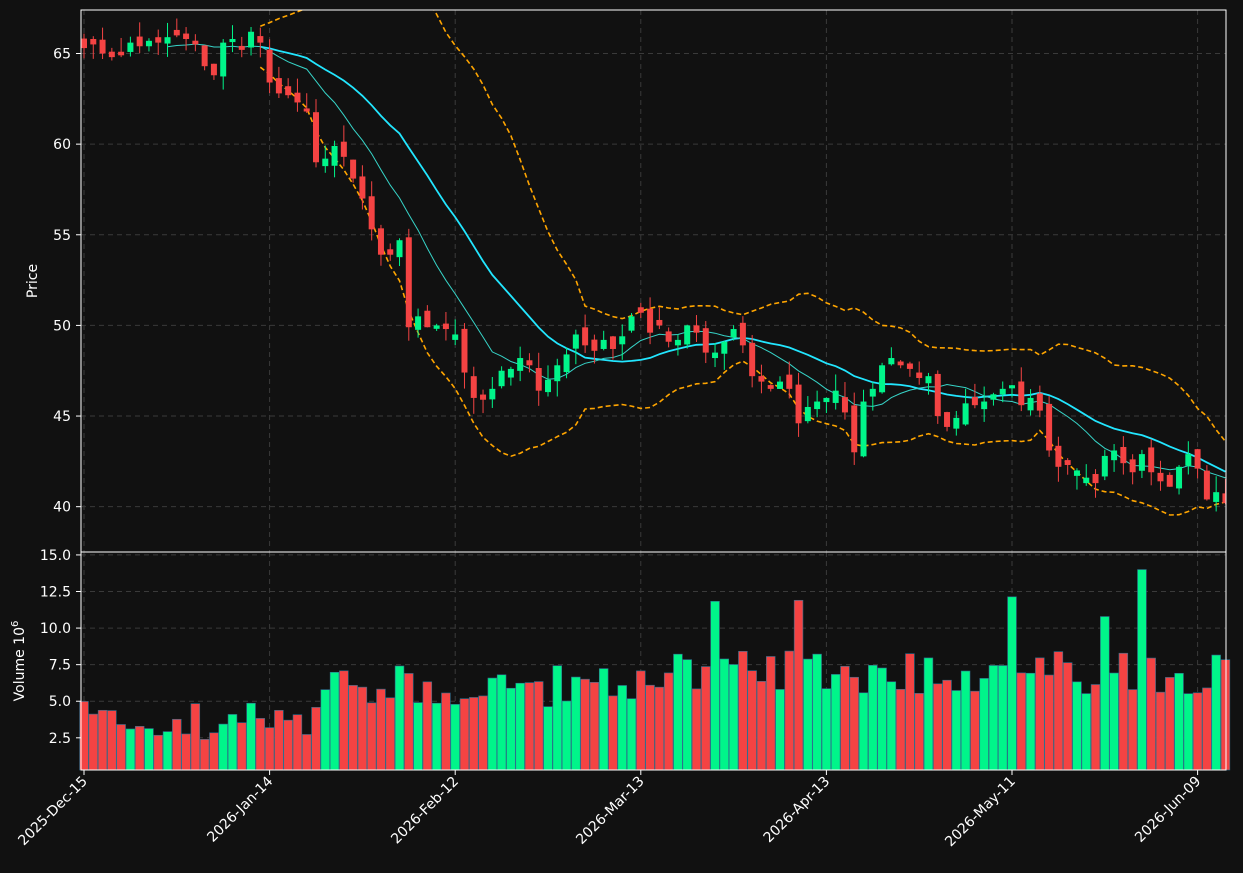  I want to click on price-axis-label: Price, so click(33, 281).